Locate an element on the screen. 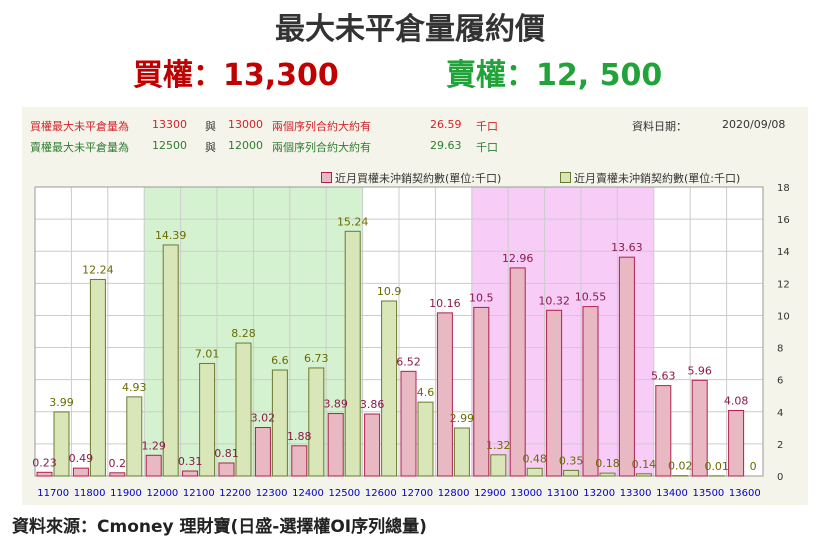 The width and height of the screenshot is (820, 547). call-data-label: 10.55 is located at coordinates (591, 297).